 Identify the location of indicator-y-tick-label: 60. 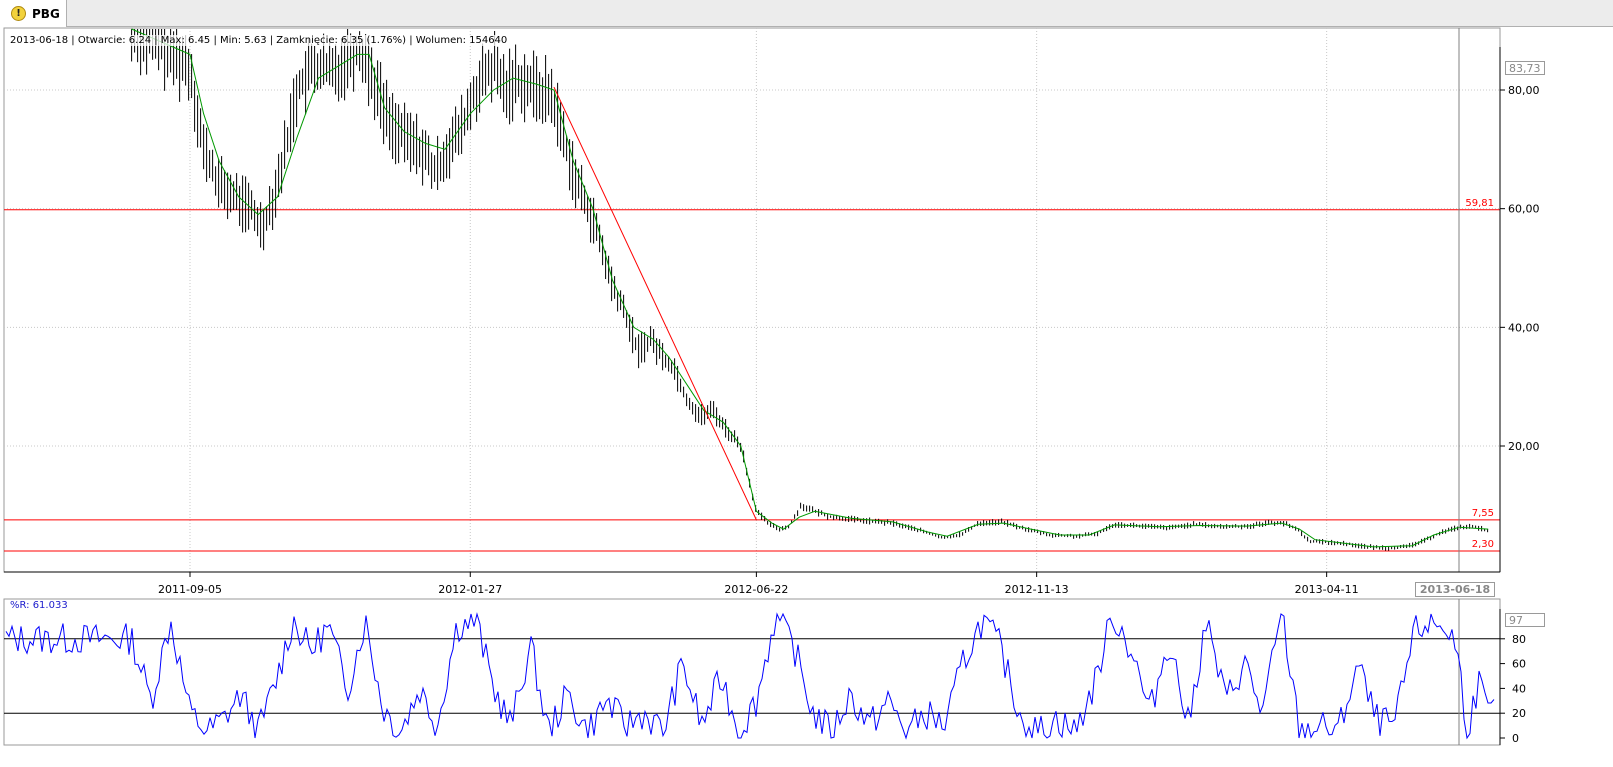
(1519, 664).